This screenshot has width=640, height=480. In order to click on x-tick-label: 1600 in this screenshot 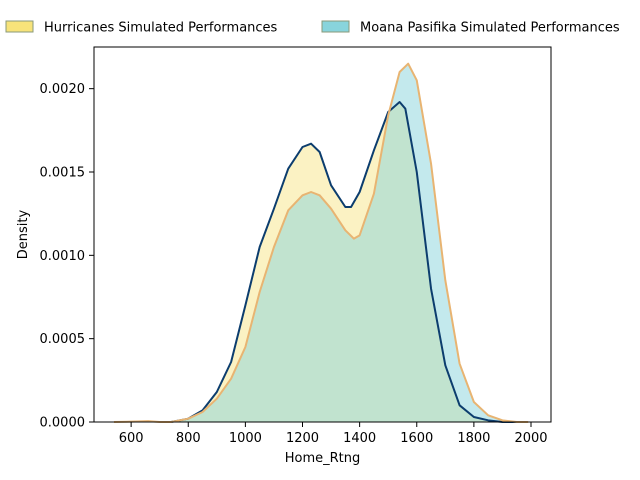, I will do `click(416, 438)`.